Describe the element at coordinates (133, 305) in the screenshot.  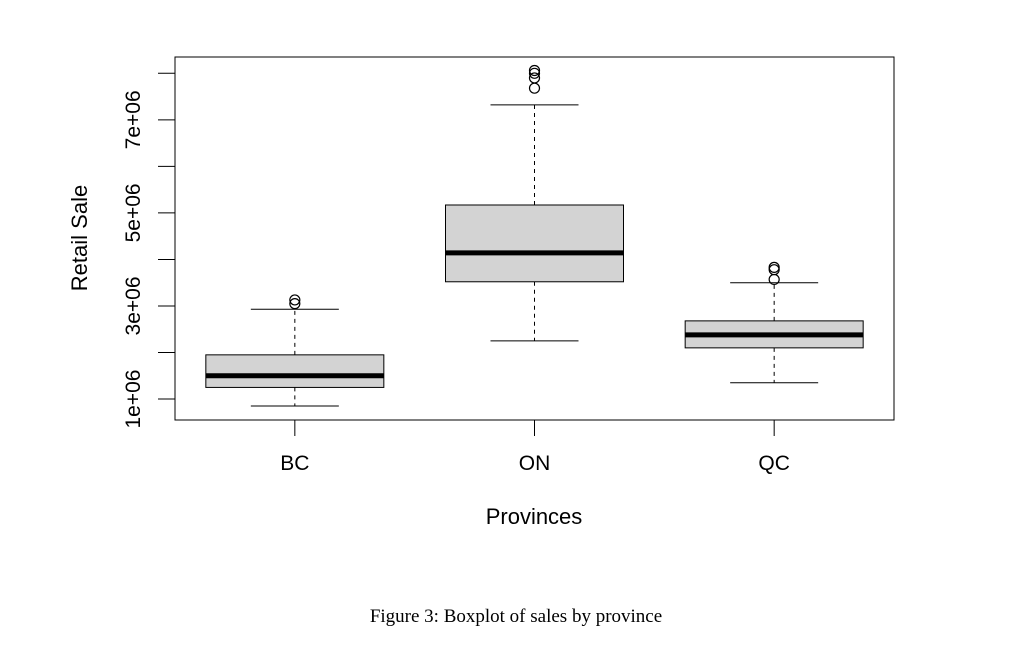
I see `y-tick-label: 3e+06` at that location.